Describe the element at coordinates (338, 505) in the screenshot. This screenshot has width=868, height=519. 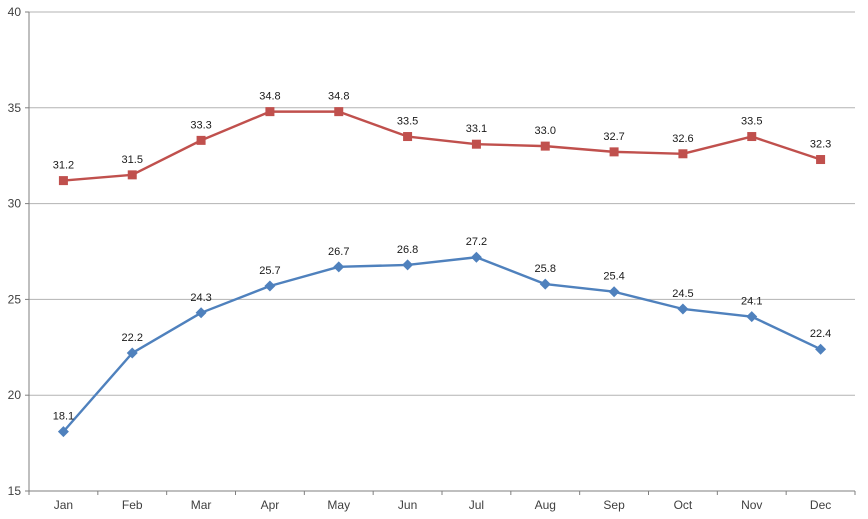
I see `x-tick-label: May` at that location.